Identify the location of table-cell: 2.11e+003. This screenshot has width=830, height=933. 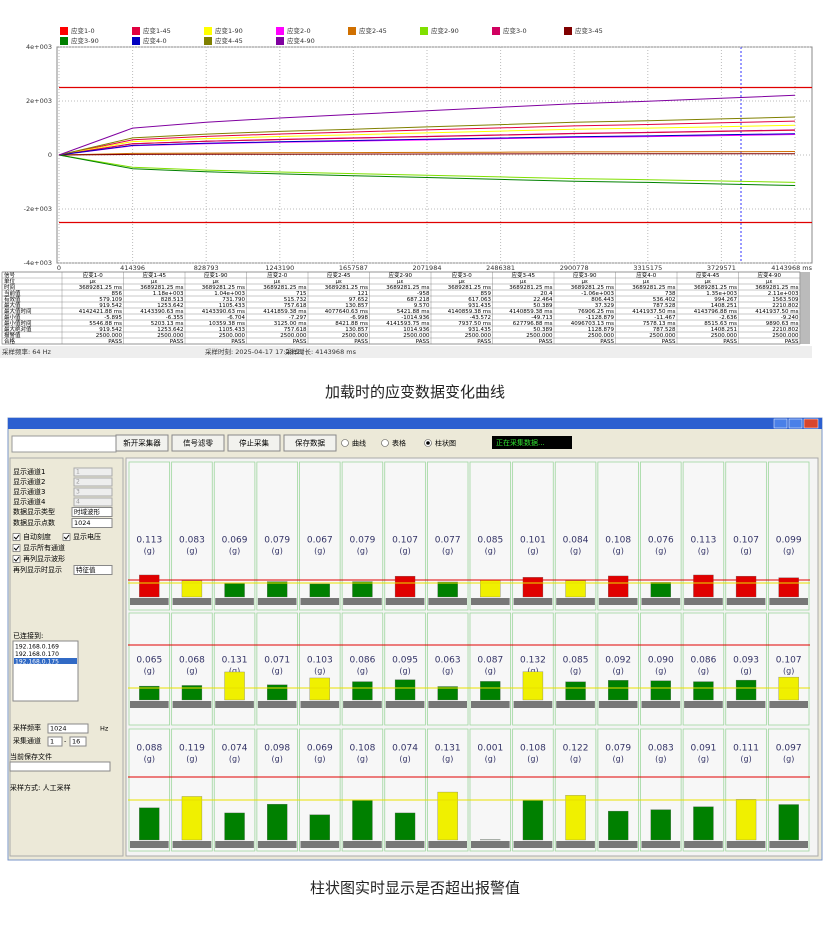
(783, 294).